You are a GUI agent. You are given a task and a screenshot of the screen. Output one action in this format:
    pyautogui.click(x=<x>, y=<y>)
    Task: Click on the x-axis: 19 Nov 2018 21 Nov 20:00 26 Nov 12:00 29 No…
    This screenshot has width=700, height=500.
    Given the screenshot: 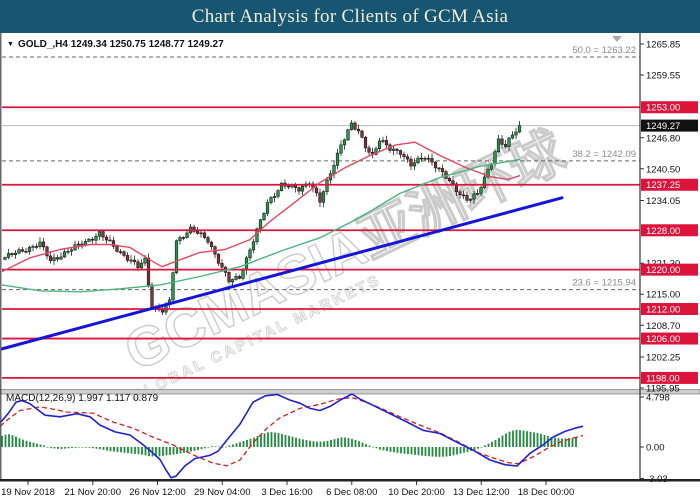 What is the action you would take?
    pyautogui.click(x=287, y=490)
    